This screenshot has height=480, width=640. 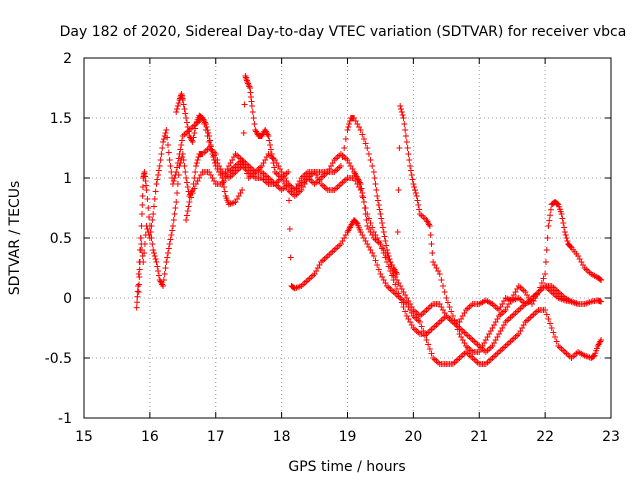 What do you see at coordinates (348, 437) in the screenshot?
I see `x-tick-label: 19` at bounding box center [348, 437].